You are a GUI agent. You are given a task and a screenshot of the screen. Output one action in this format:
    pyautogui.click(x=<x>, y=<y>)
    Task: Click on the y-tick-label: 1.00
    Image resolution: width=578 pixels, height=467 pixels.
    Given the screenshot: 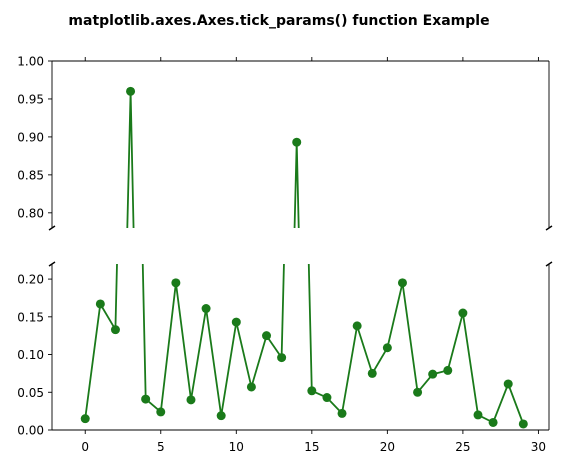 What is the action you would take?
    pyautogui.click(x=30, y=62)
    